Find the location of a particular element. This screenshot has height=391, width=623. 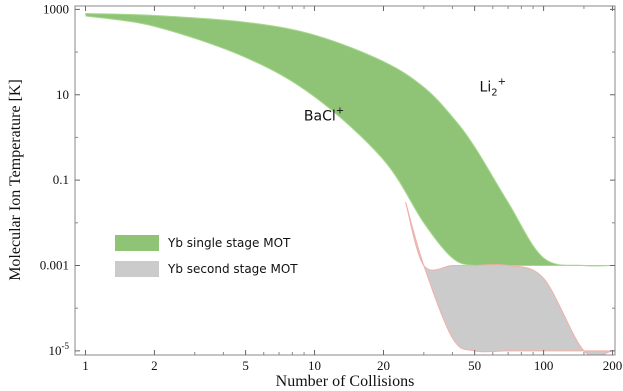

annotations: BaCl+ Li2+ is located at coordinates (405, 100).